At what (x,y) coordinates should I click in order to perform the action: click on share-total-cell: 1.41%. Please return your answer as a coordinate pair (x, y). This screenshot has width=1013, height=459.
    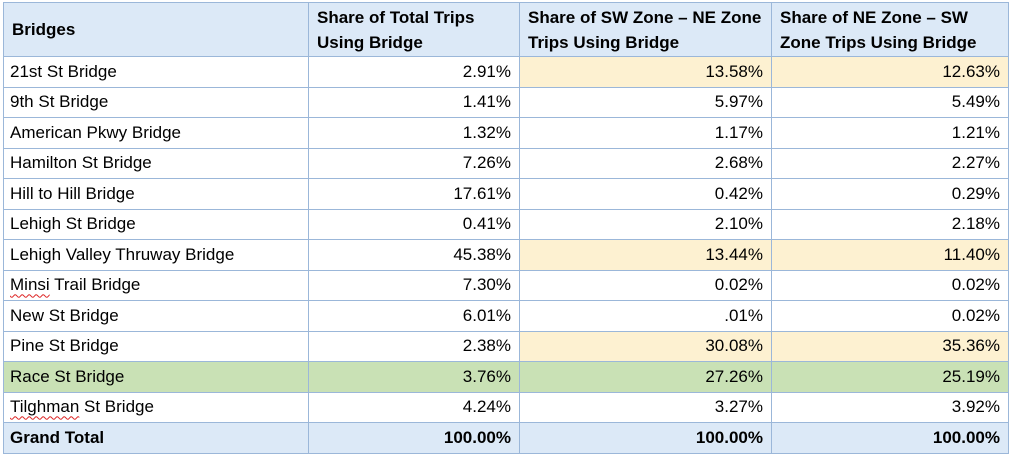
    Looking at the image, I should click on (414, 102).